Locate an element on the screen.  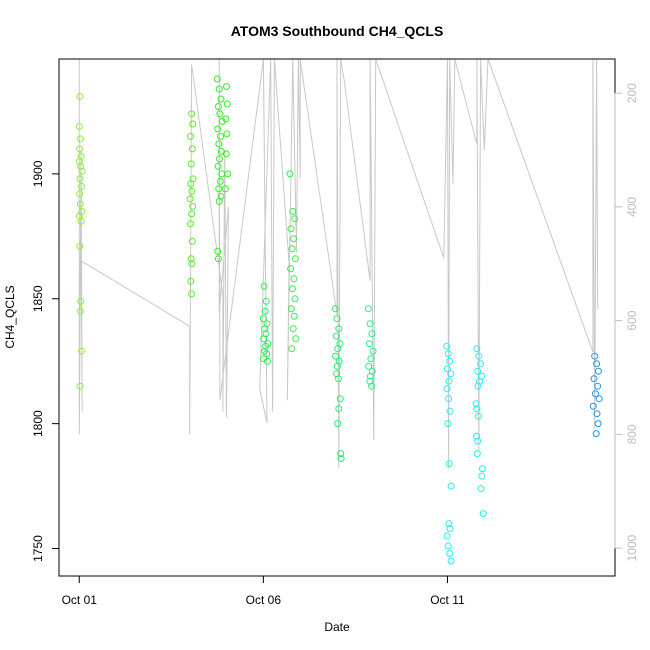
x-axis: Oct 01 Oct 06 Oct 11 is located at coordinates (263, 591).